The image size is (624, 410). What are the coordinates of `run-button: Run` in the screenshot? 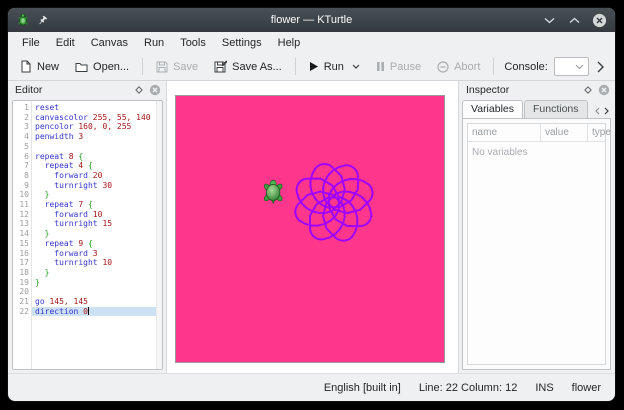 It's located at (334, 67).